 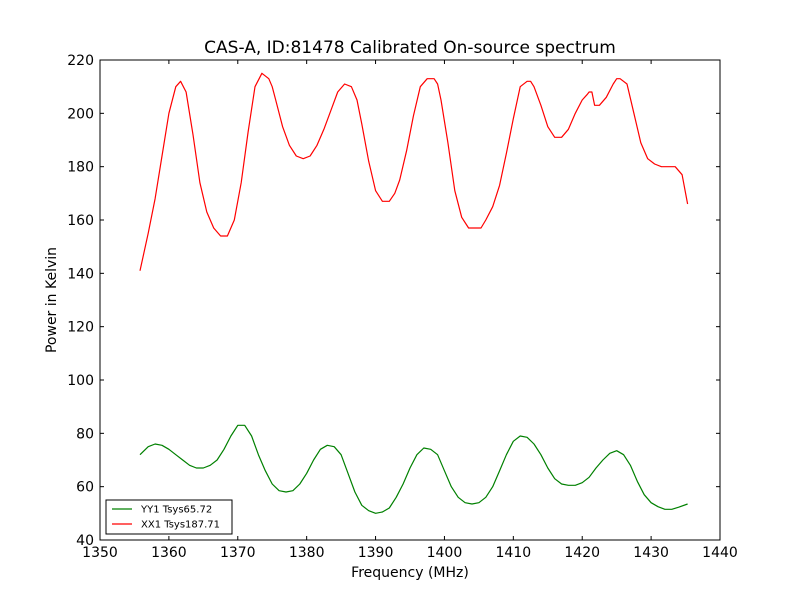 I want to click on x-tick-label: 1380, so click(x=307, y=553).